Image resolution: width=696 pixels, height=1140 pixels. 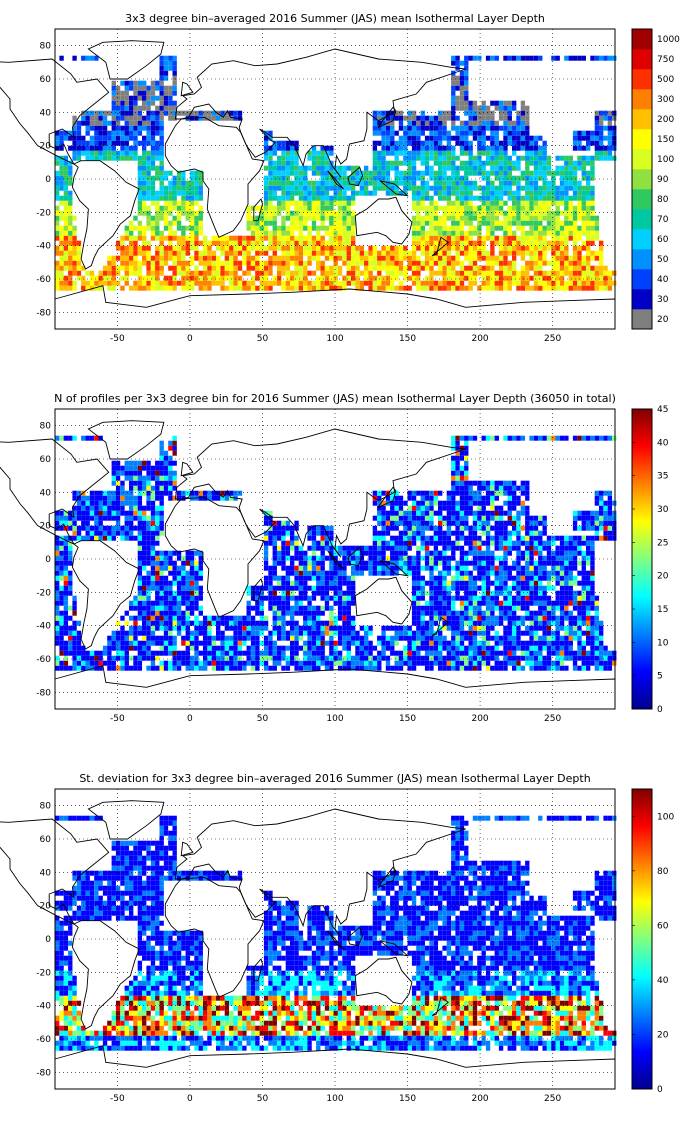 I want to click on x-tick-label: 100, so click(x=334, y=339).